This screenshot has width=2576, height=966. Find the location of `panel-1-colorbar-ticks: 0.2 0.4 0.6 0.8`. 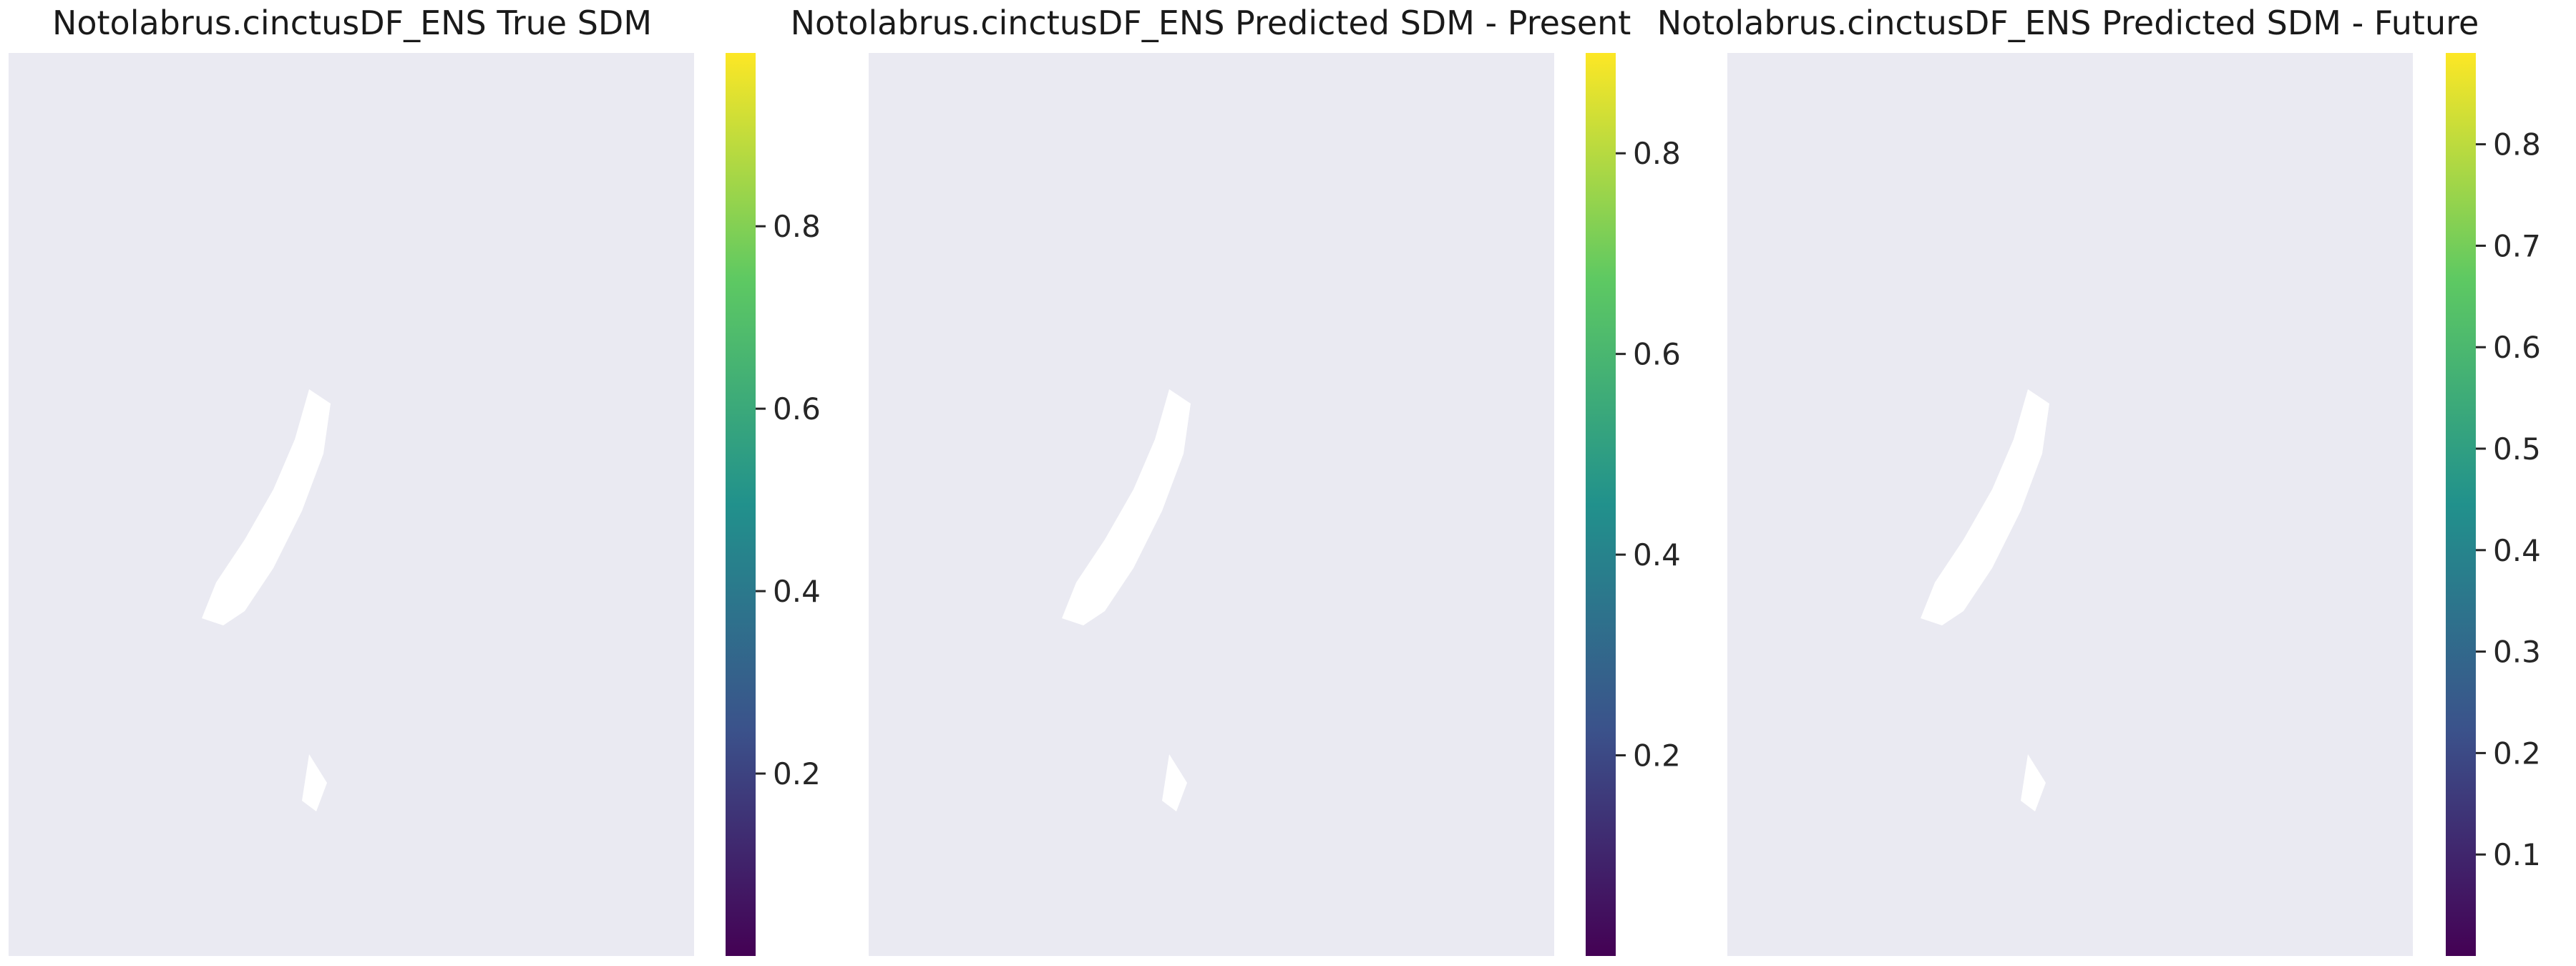

panel-1-colorbar-ticks: 0.2 0.4 0.6 0.8 is located at coordinates (788, 500).